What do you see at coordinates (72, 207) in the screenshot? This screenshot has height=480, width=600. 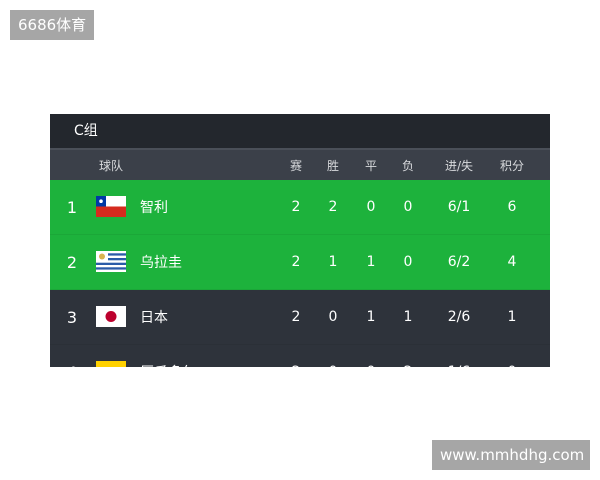 I see `cell-rank: 1` at bounding box center [72, 207].